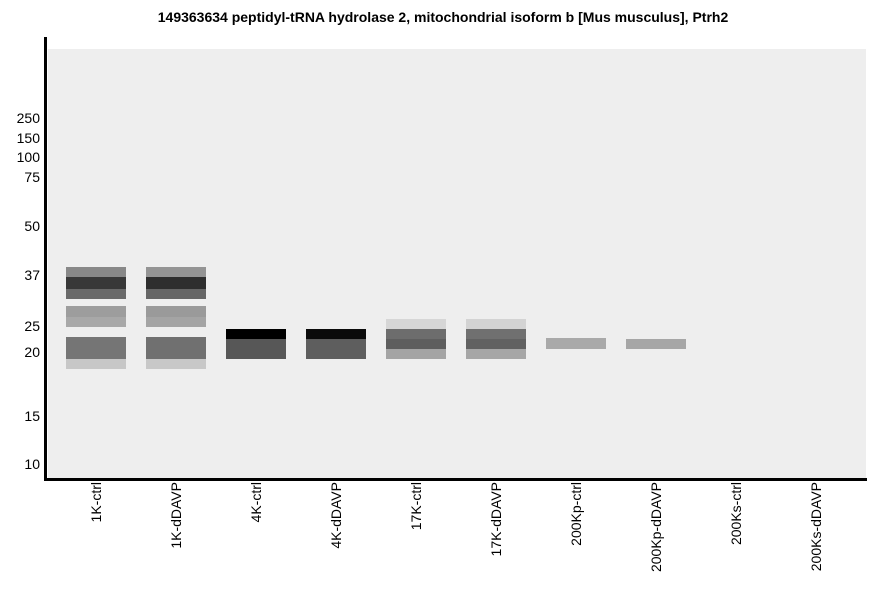  What do you see at coordinates (96, 502) in the screenshot?
I see `lane-label: 1K-ctrl` at bounding box center [96, 502].